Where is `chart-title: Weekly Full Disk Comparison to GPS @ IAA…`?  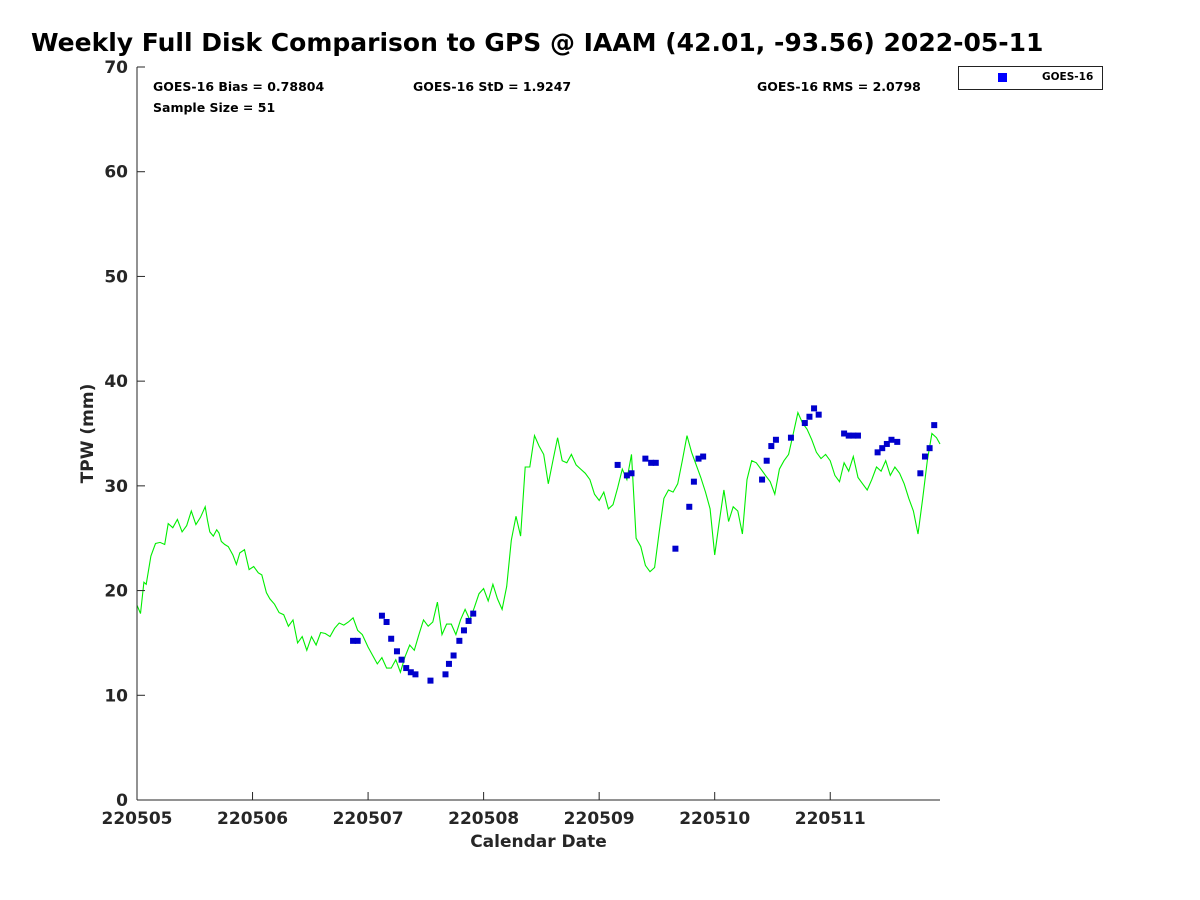
chart-title: Weekly Full Disk Comparison to GPS @ IAA… is located at coordinates (537, 42).